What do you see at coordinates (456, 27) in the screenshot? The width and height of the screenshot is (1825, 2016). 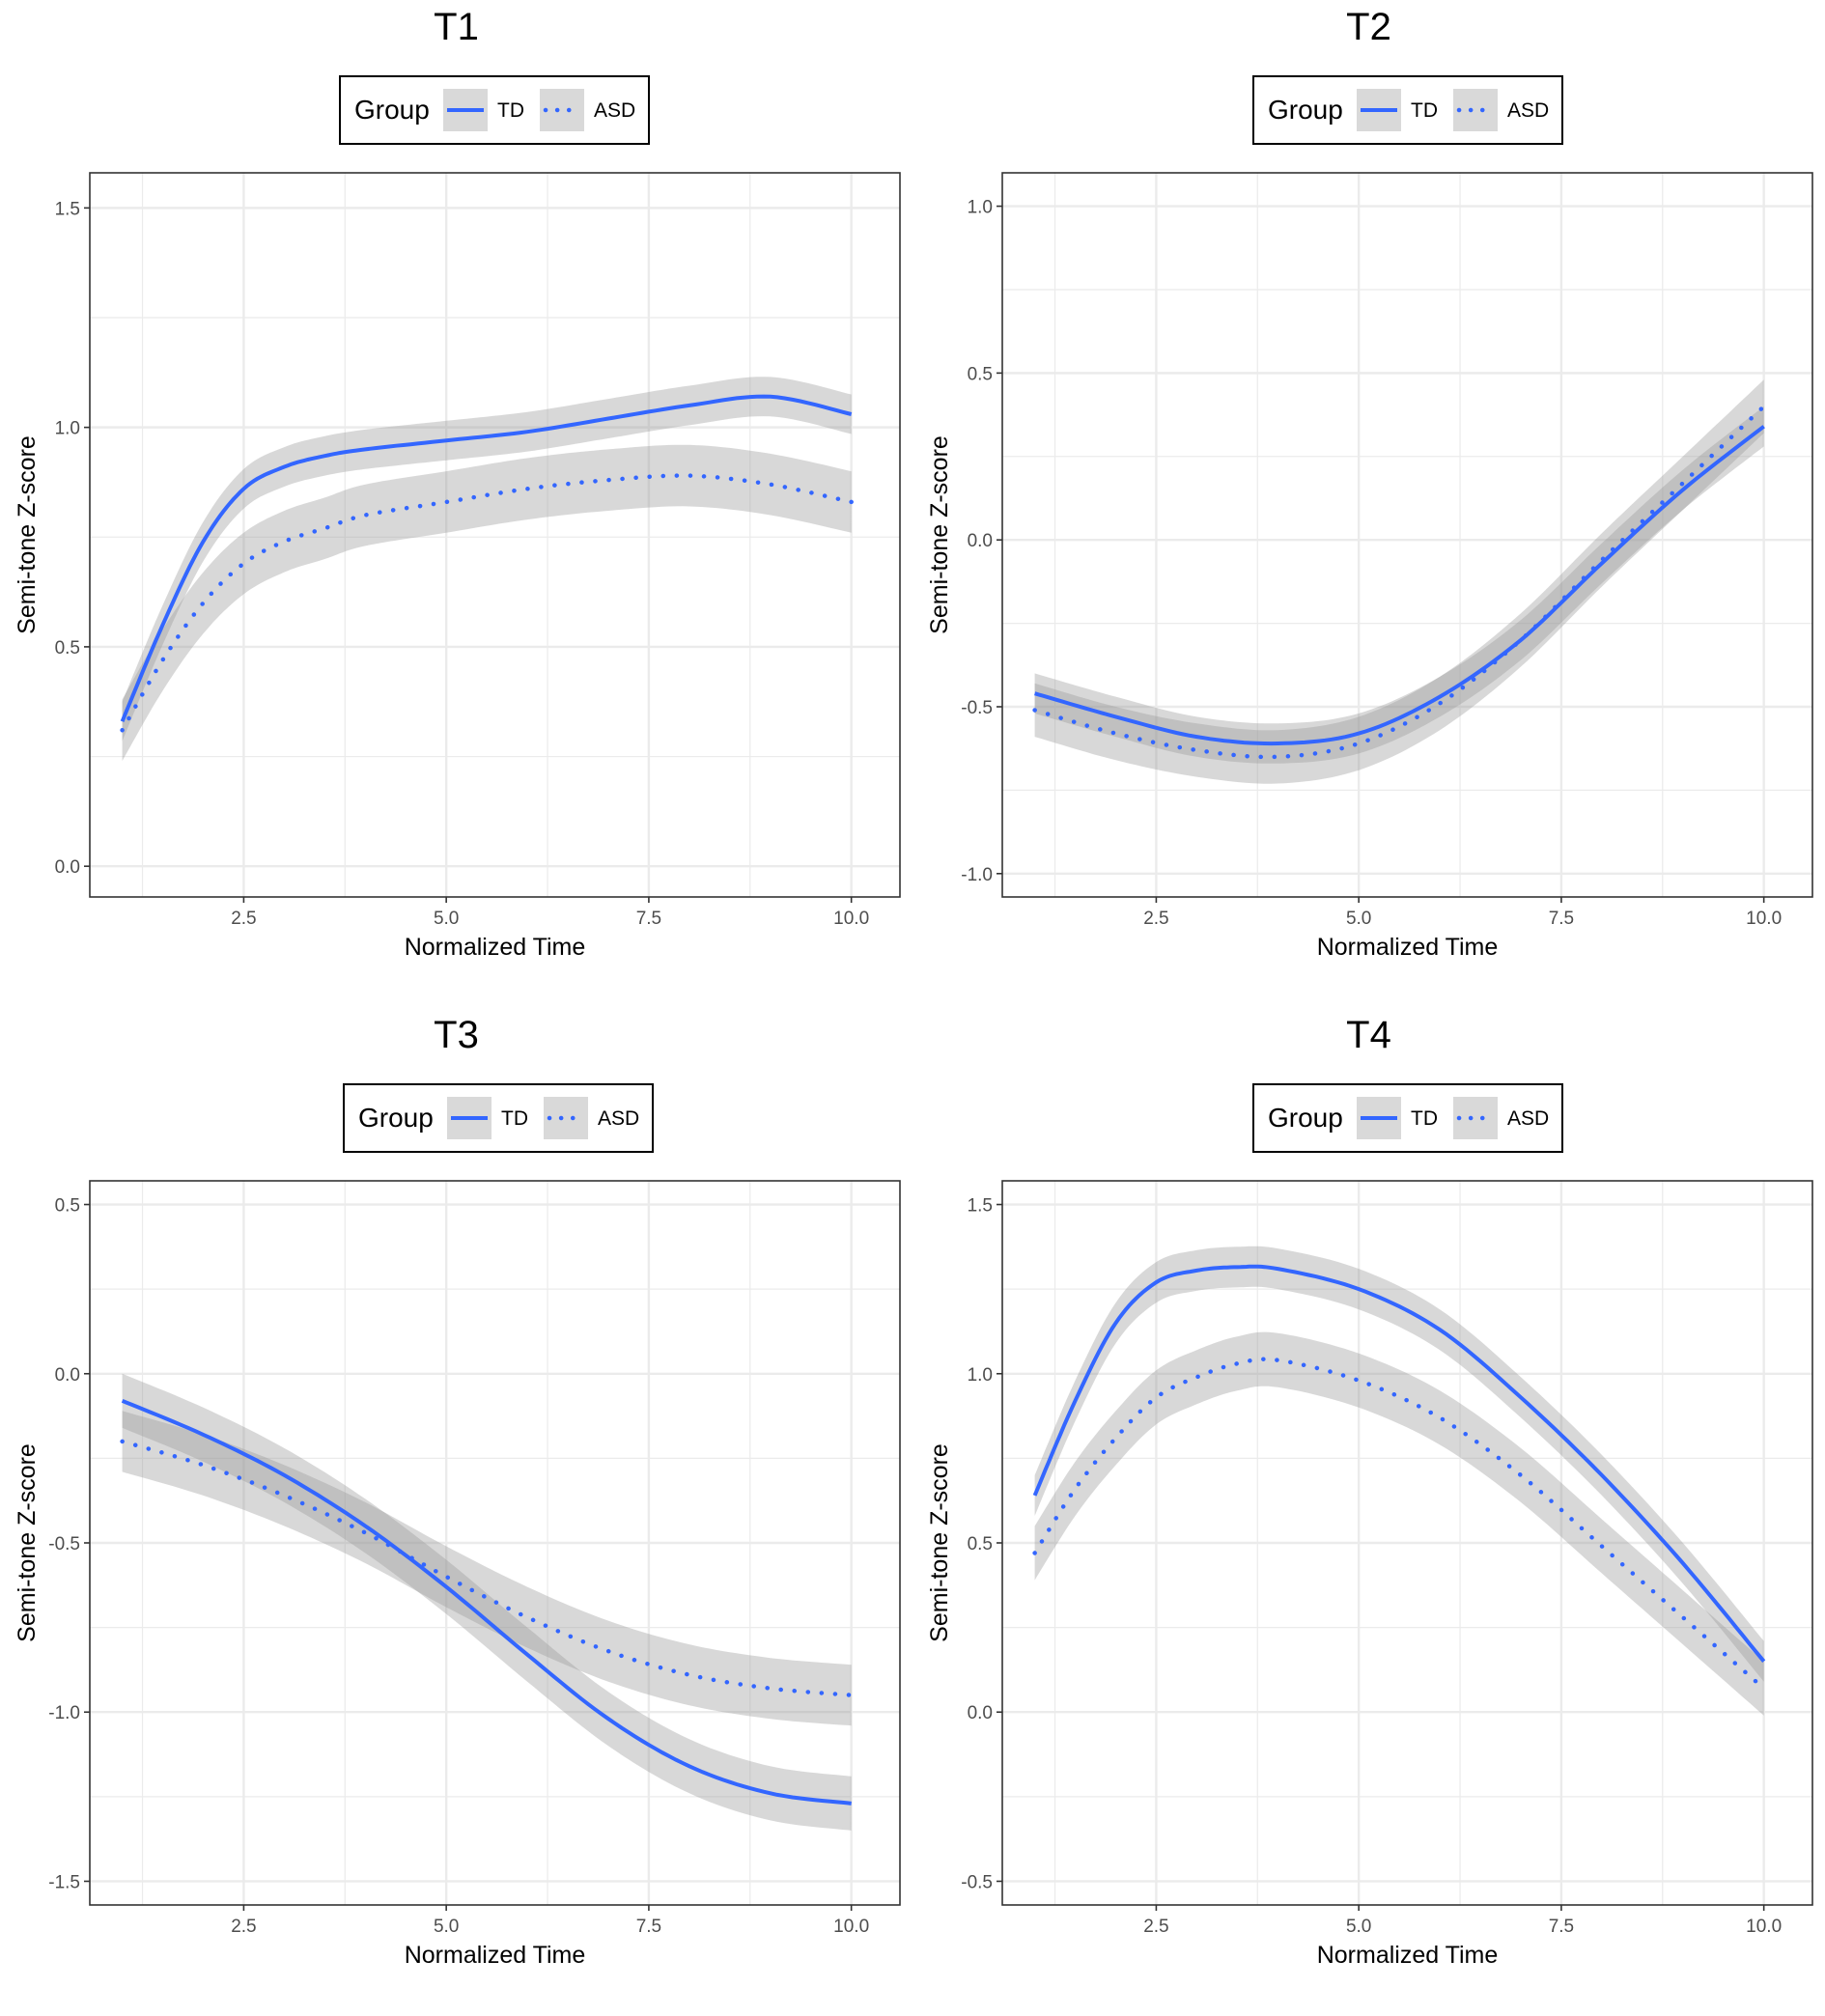 I see `chart-title: T1` at bounding box center [456, 27].